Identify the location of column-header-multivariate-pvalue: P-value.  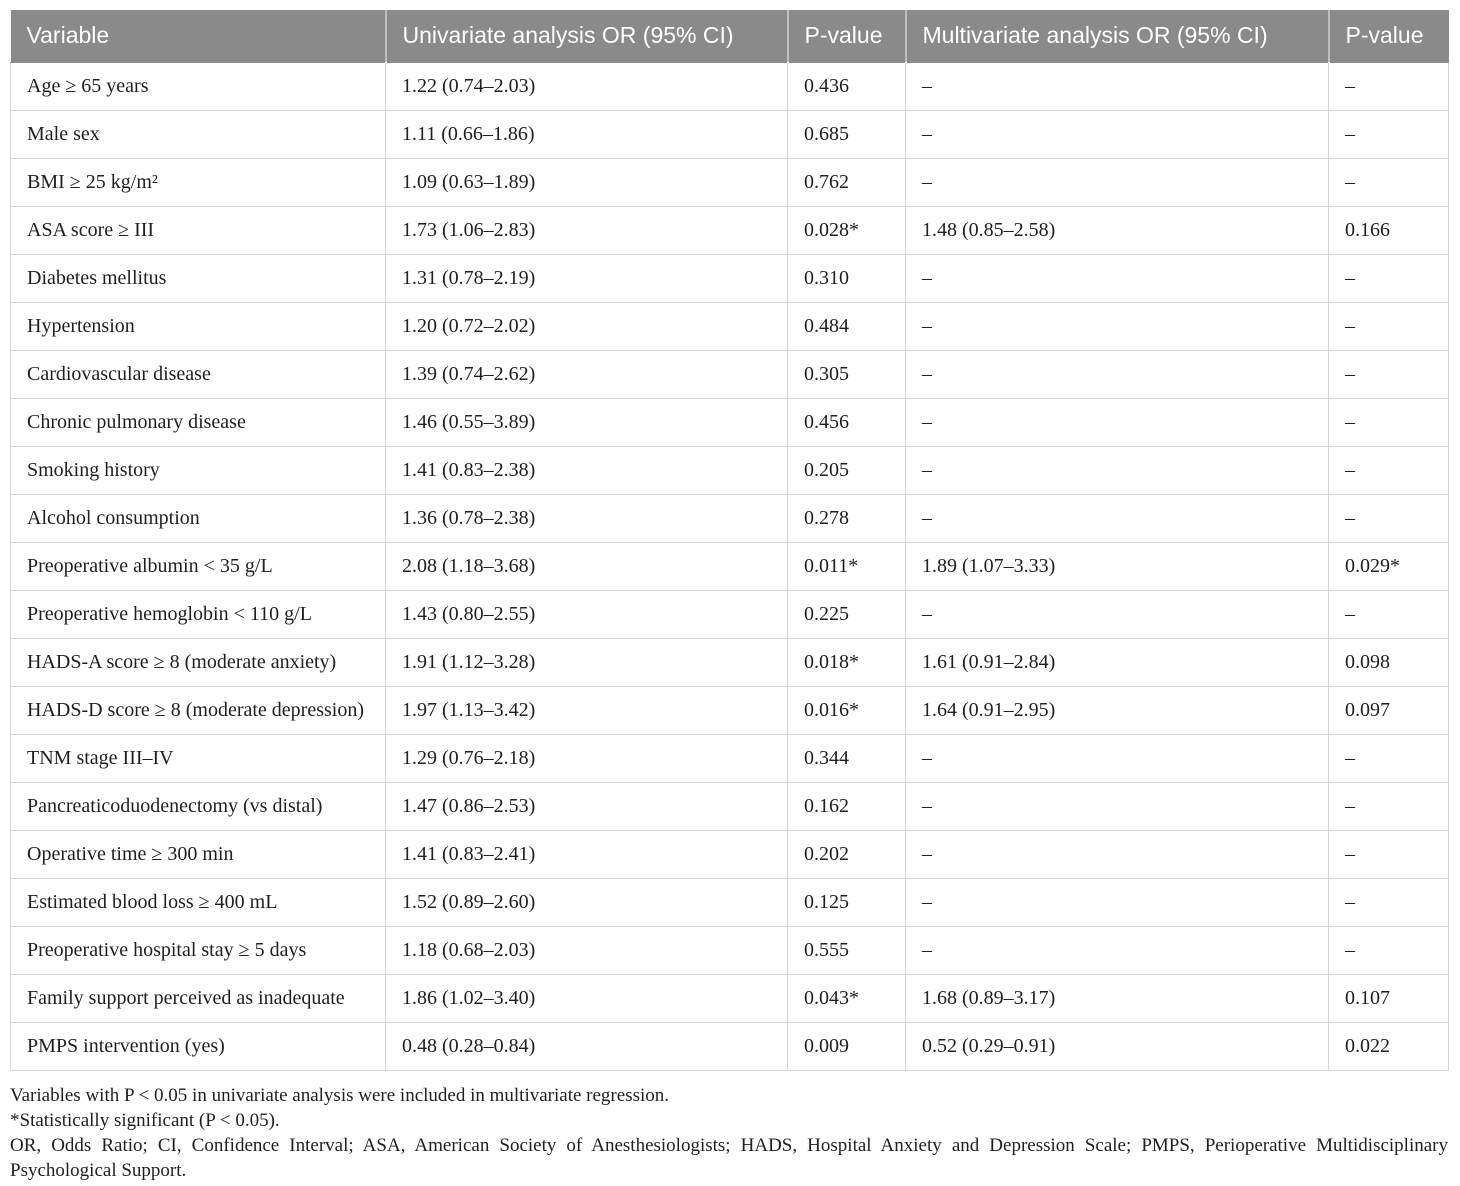
(1388, 36).